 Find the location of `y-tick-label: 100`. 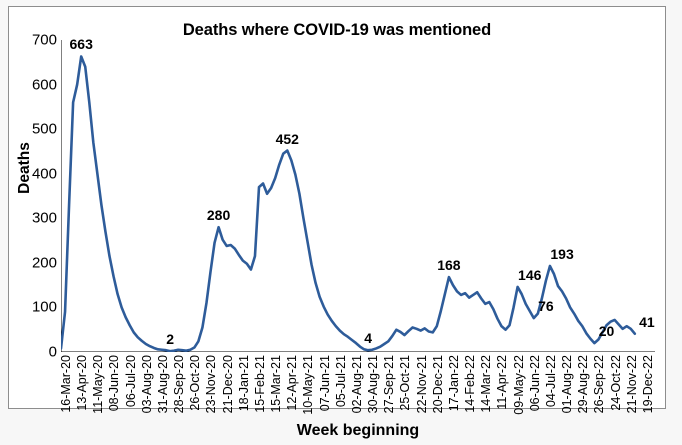

y-tick-label: 100 is located at coordinates (44, 307).